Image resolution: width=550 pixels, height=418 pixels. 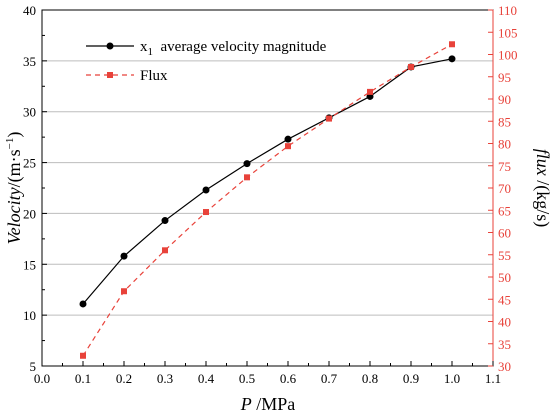 What do you see at coordinates (507, 10) in the screenshot?
I see `y-right-tick-label: 110` at bounding box center [507, 10].